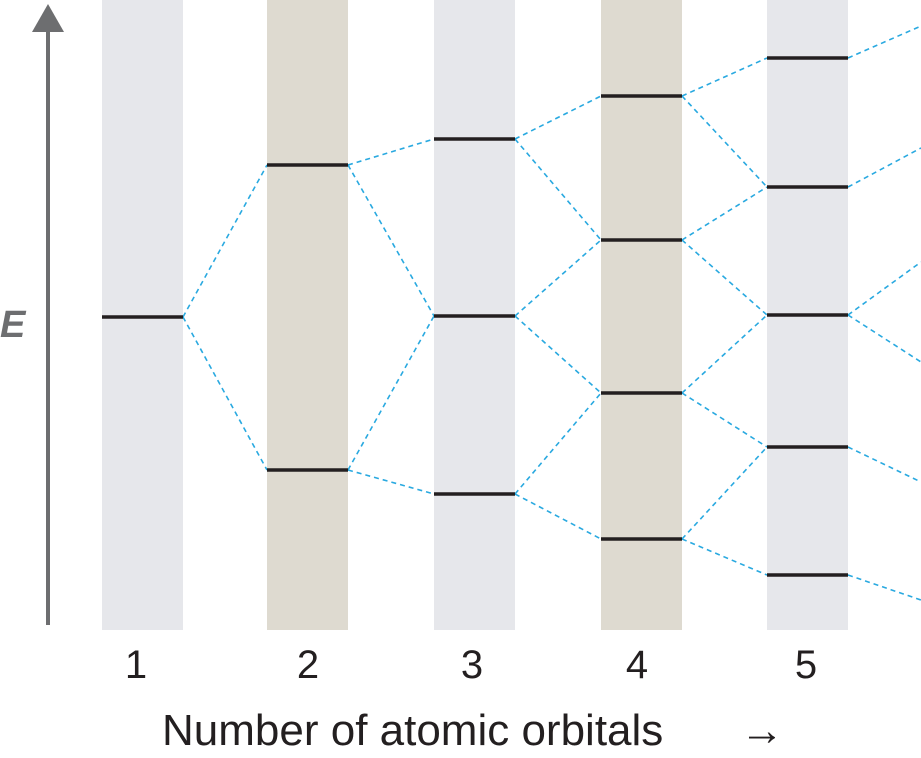 This screenshot has width=921, height=758. I want to click on energy-axis-label: E, so click(13, 325).